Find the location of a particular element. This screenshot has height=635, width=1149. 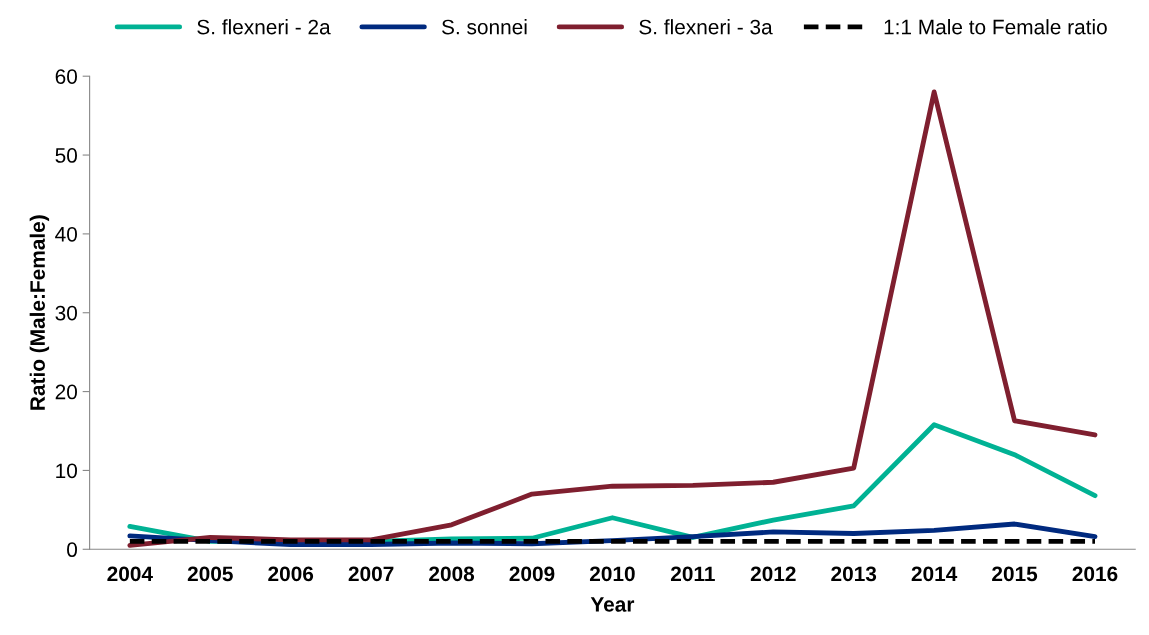

x-tick-label: 2007 is located at coordinates (371, 574).